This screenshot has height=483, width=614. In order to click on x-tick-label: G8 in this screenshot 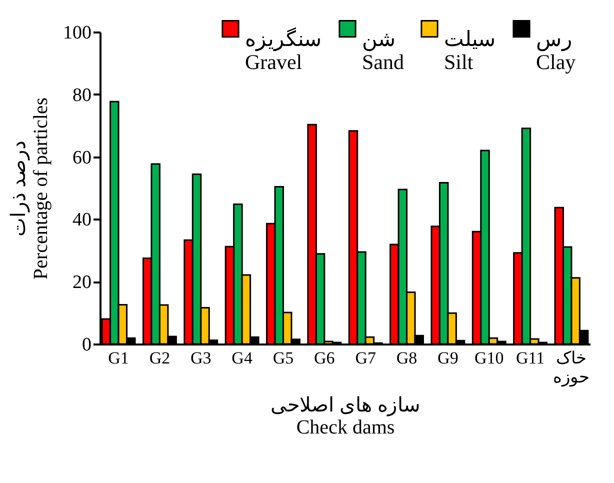, I will do `click(407, 358)`.